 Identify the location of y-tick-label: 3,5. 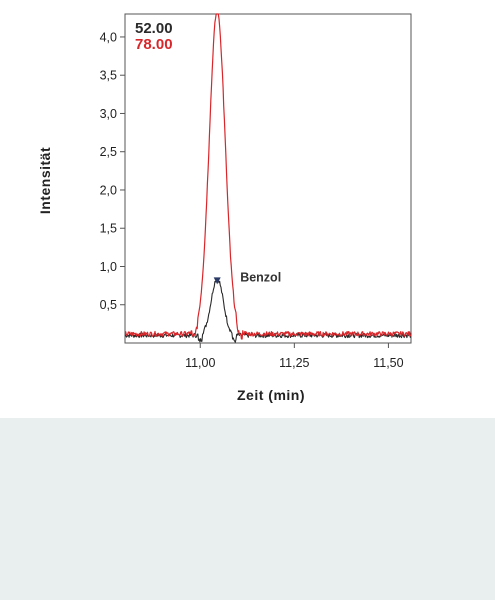
(108, 76).